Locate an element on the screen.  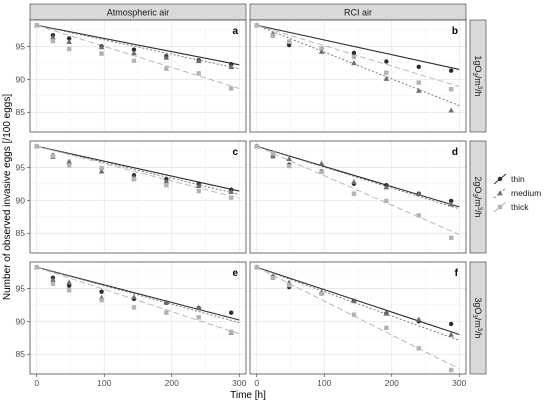
panel-a: a is located at coordinates (138, 76).